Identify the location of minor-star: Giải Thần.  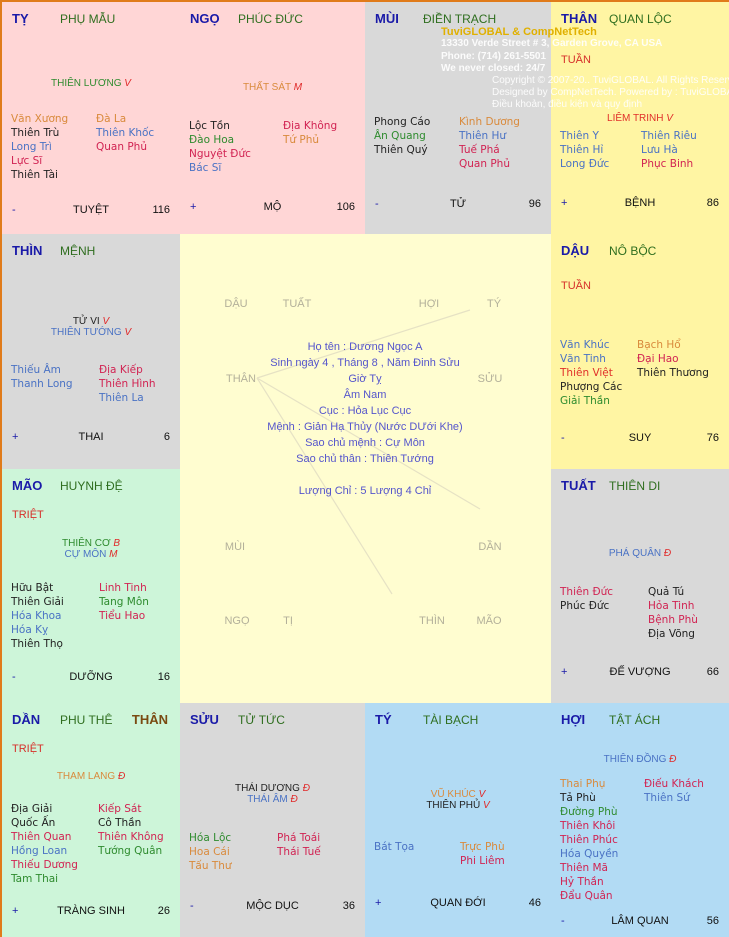
(585, 401).